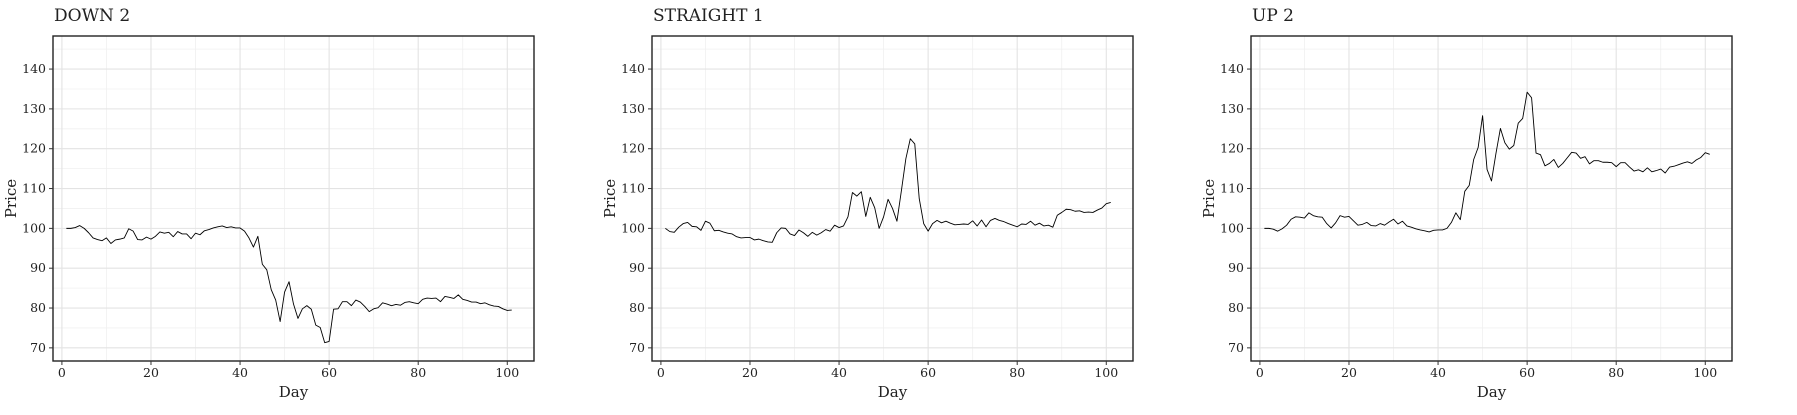 This screenshot has height=415, width=1797. Describe the element at coordinates (1273, 16) in the screenshot. I see `chart-title: UP 2` at that location.